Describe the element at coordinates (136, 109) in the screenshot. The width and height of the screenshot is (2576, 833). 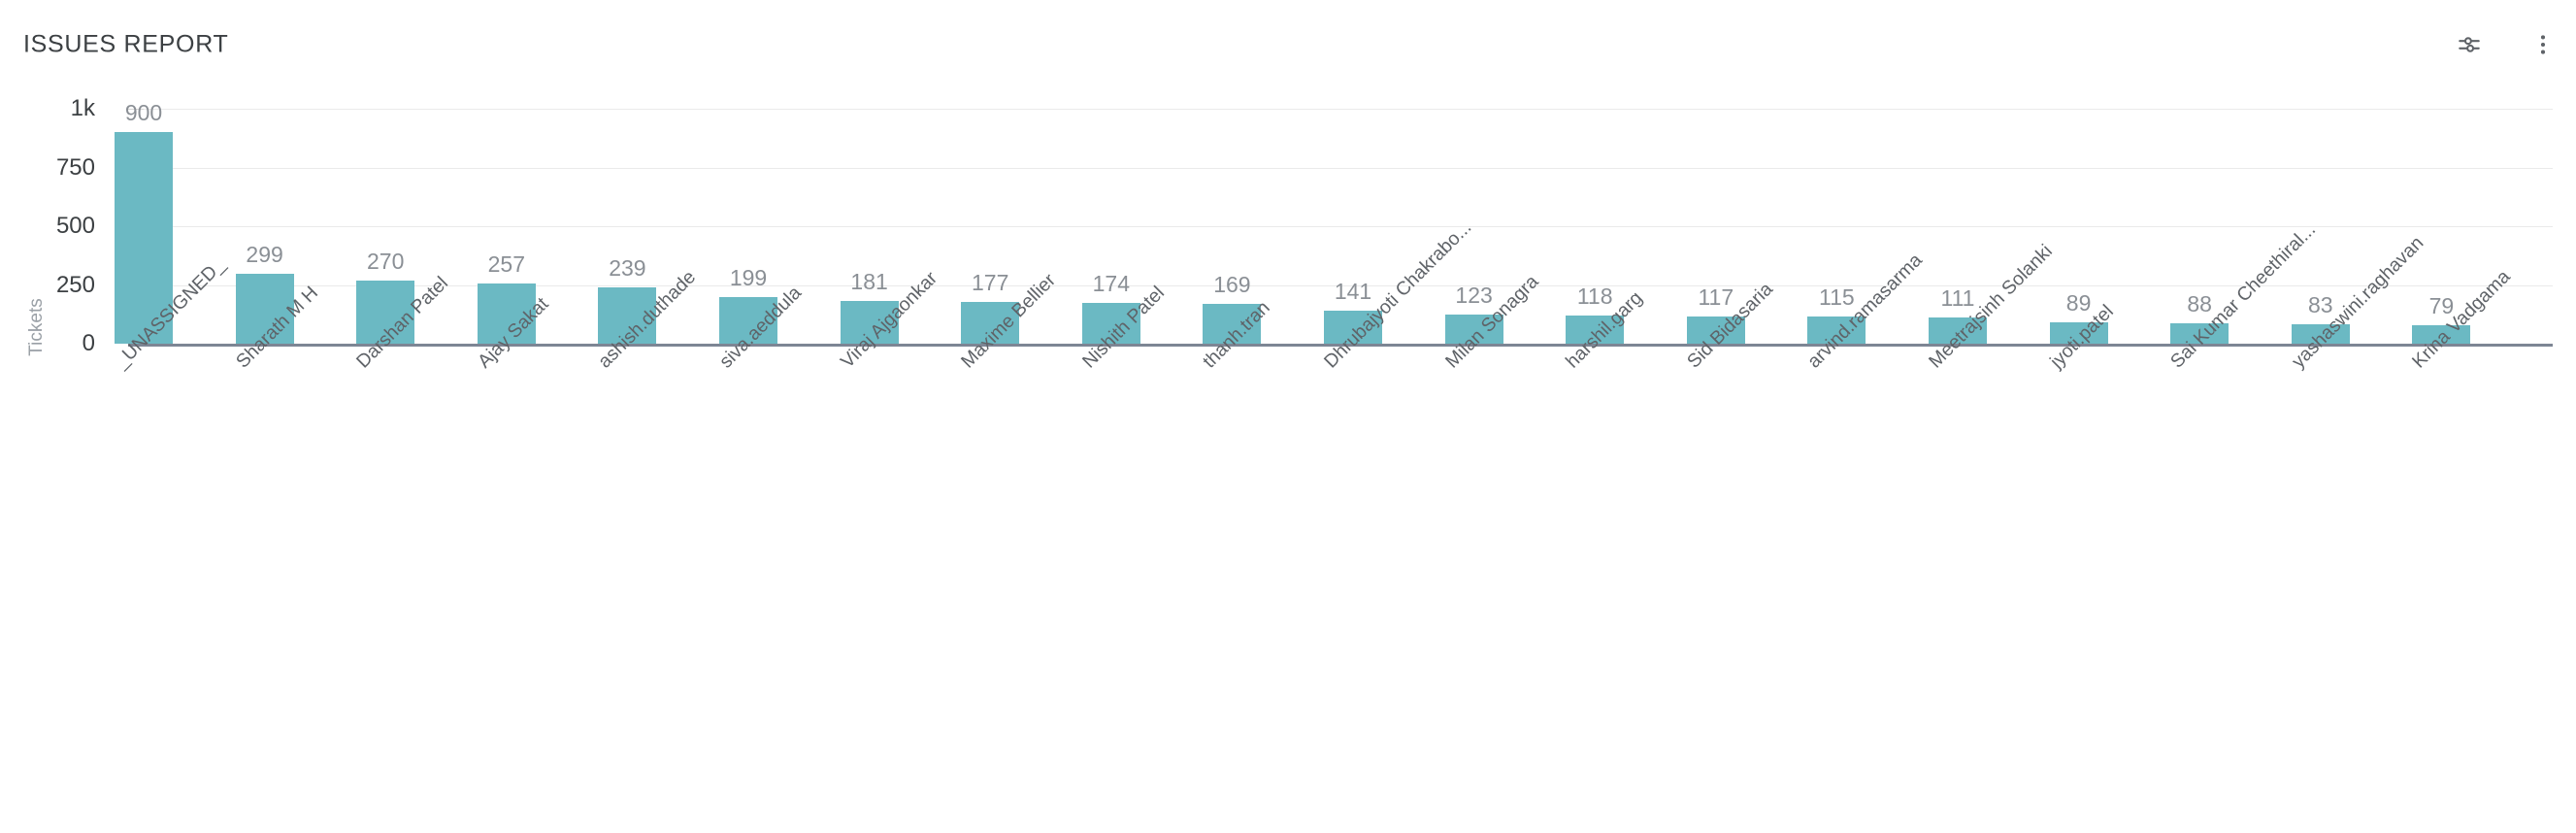
I see `y-tick-mark` at that location.